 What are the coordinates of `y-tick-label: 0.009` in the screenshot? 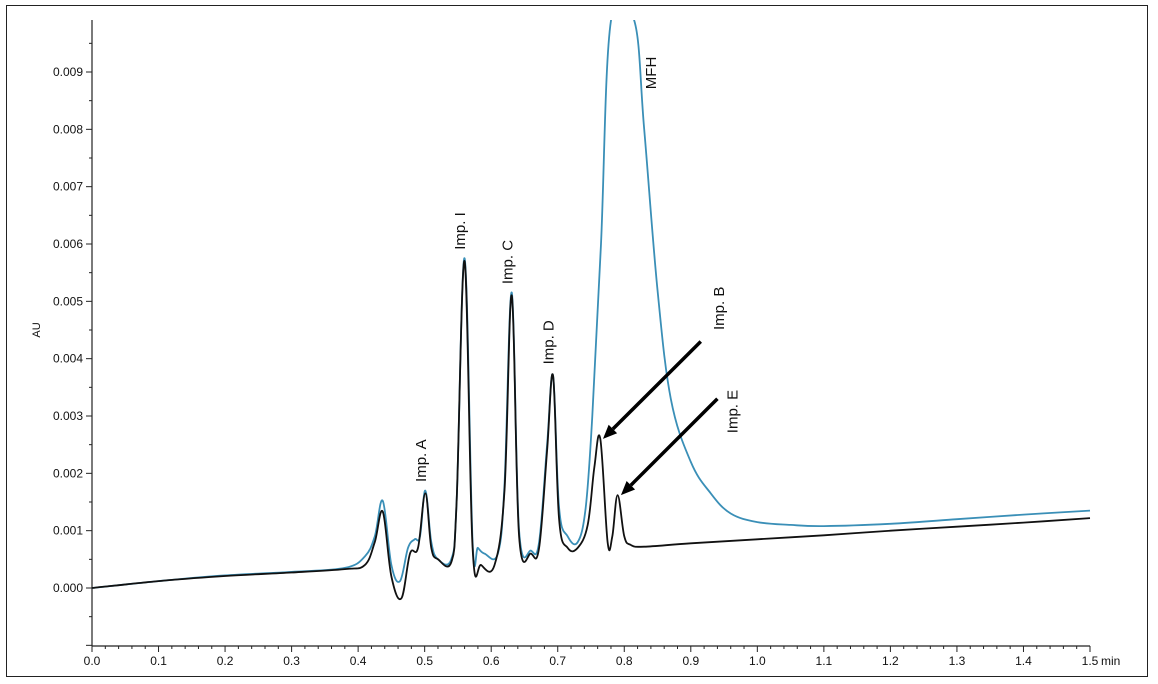 It's located at (68, 72).